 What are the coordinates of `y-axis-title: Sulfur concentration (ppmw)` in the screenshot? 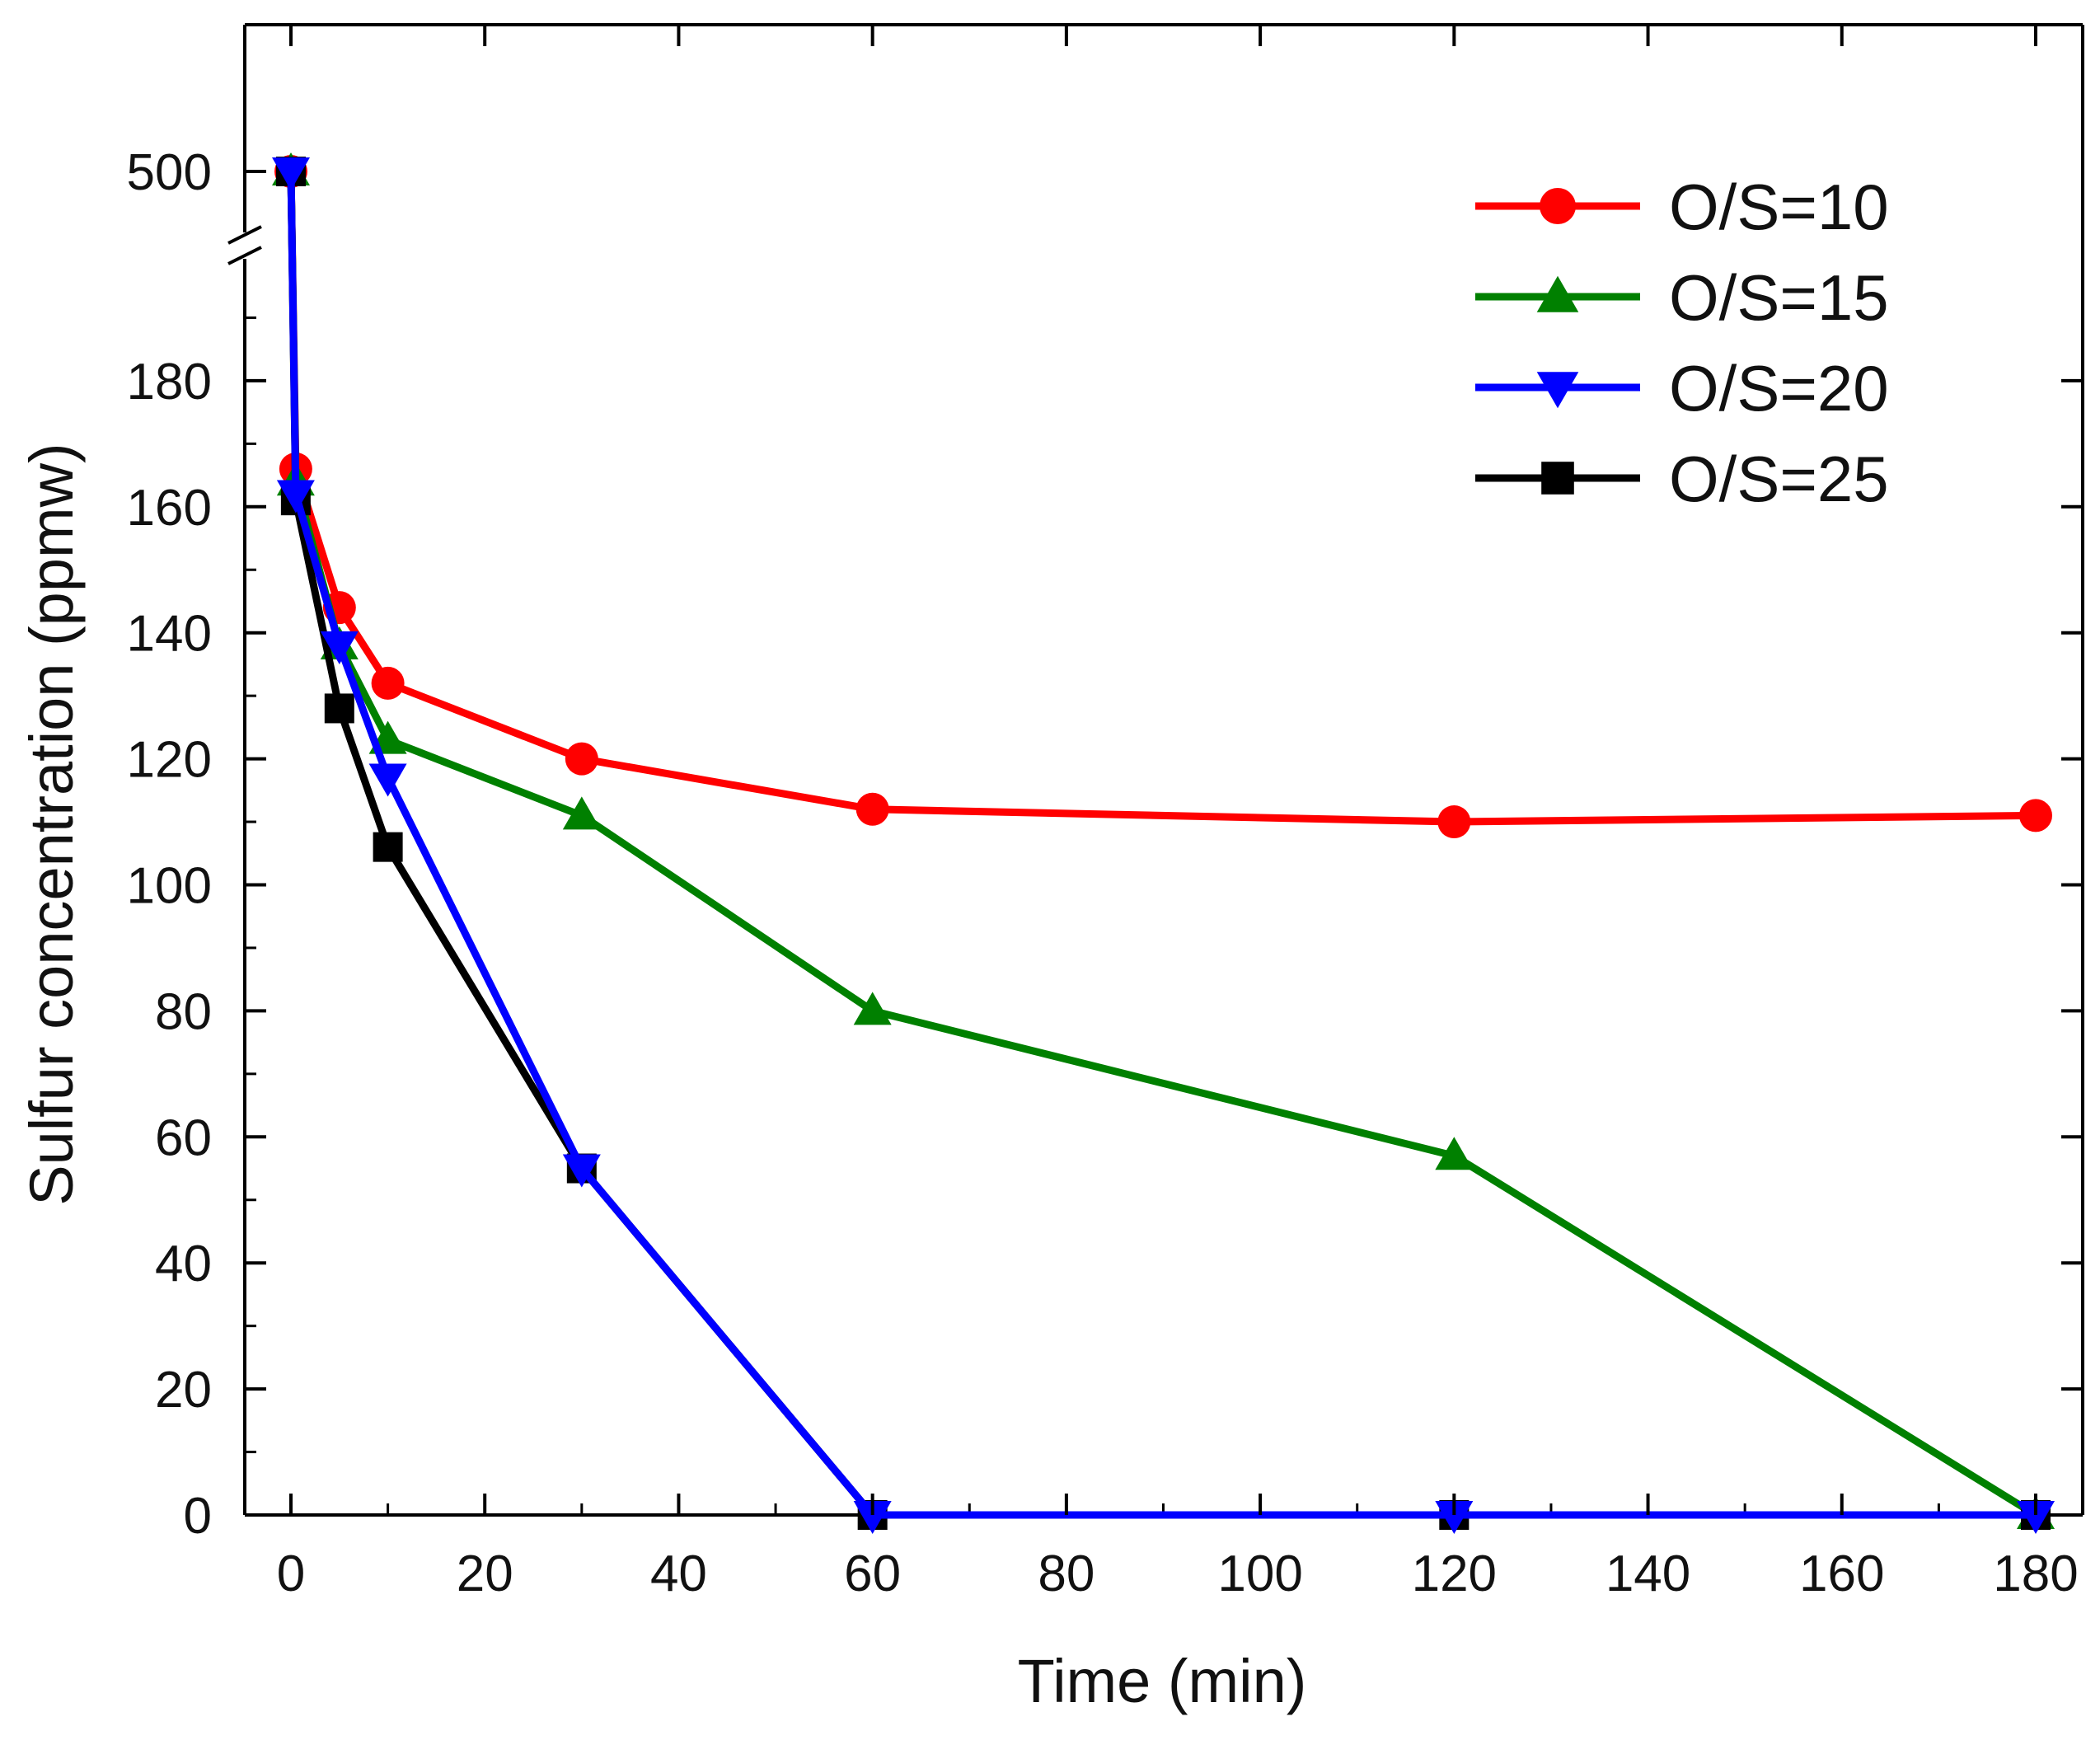 It's located at (51, 824).